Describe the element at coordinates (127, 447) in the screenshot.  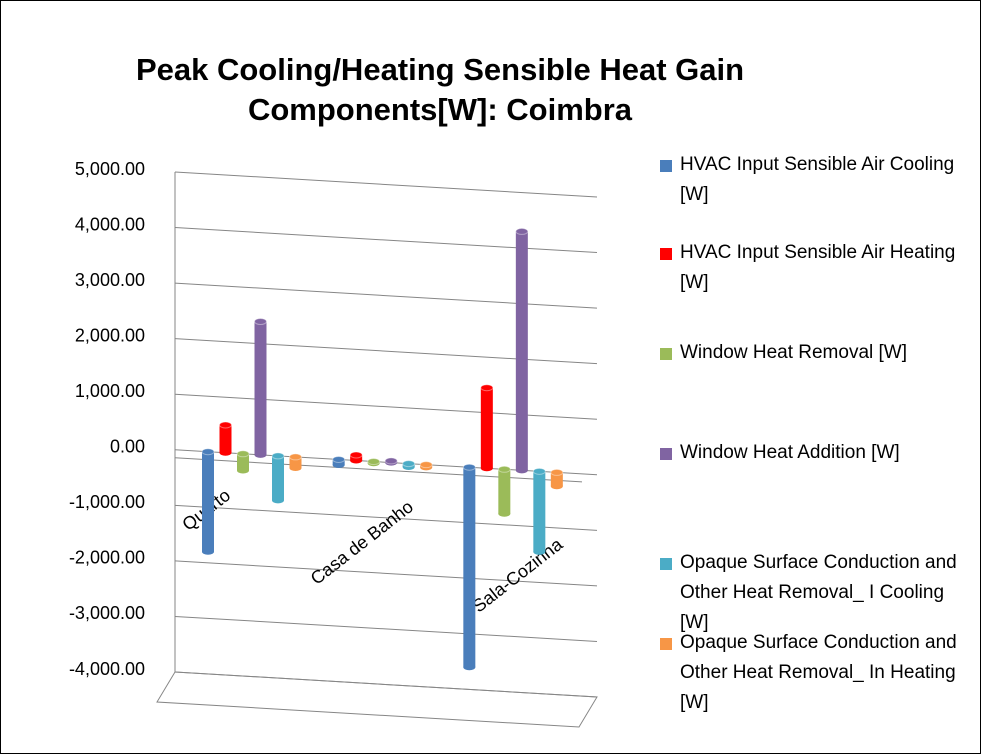
I see `y-tick-label: 0.00` at that location.